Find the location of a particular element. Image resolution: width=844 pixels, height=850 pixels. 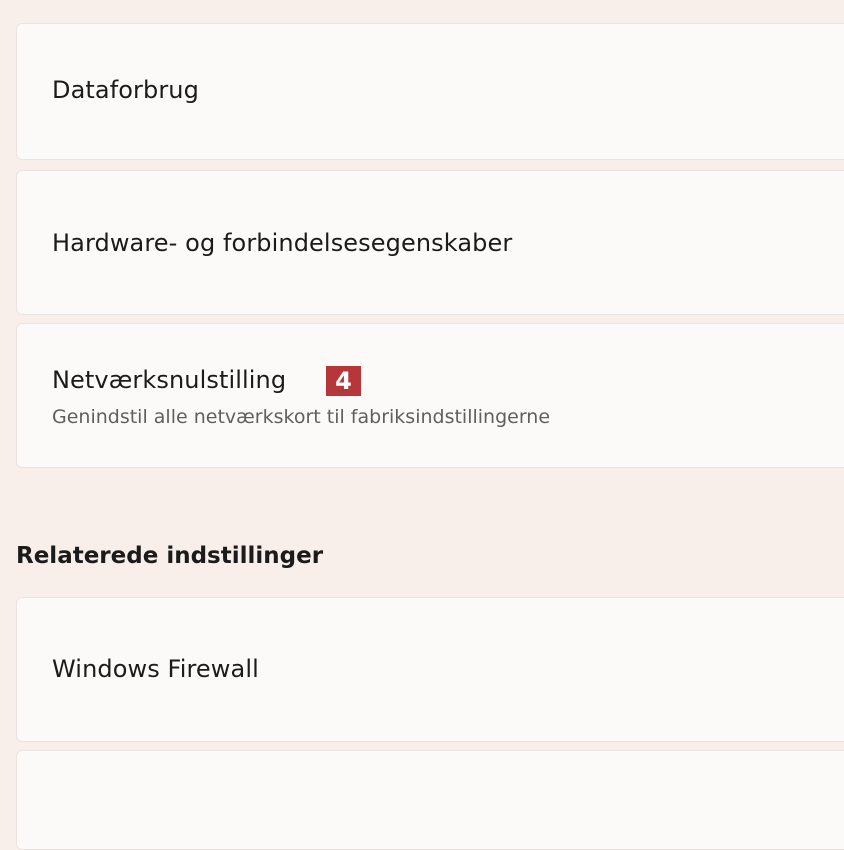

card-title: Hardware- og forbindelsesegenskaber is located at coordinates (282, 243).